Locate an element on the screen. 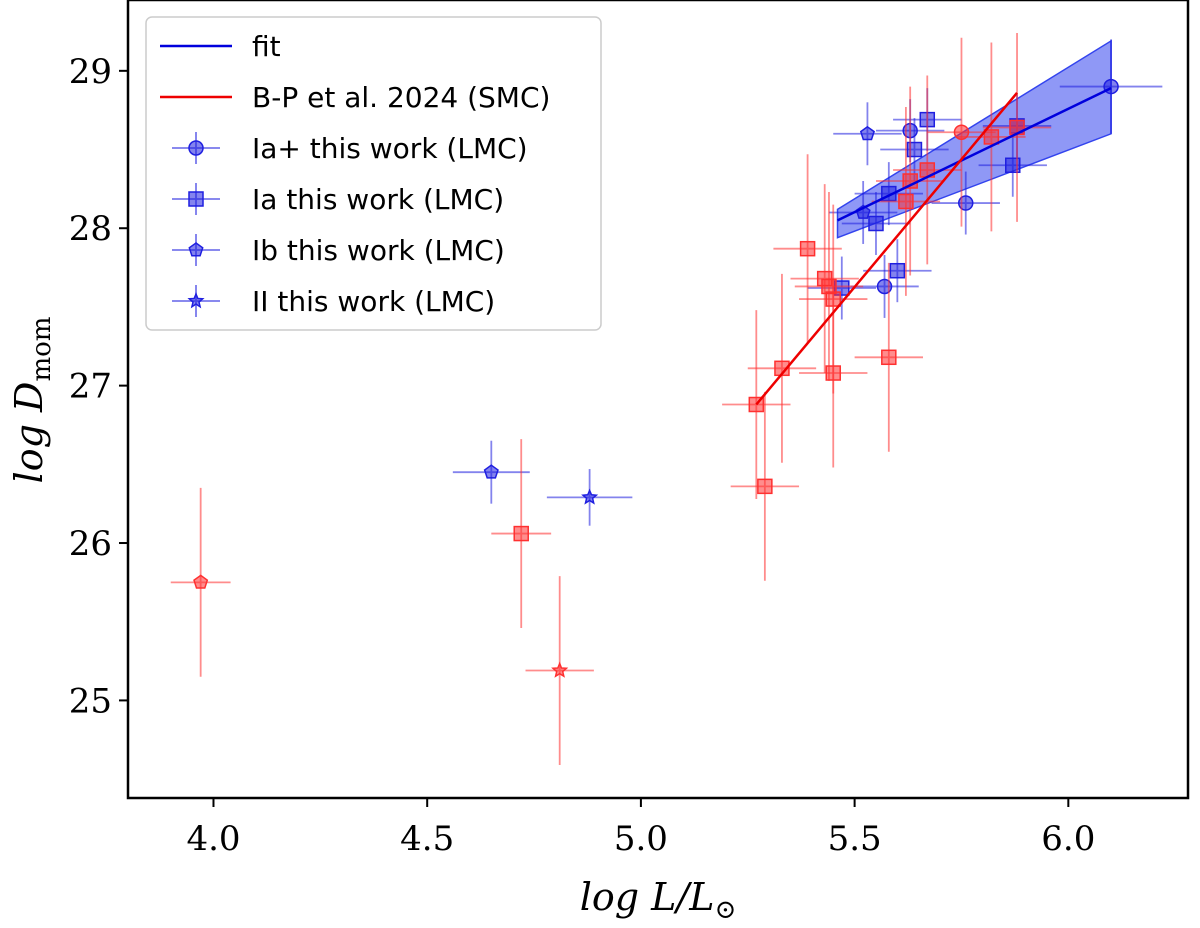  y-tick-label: 26 is located at coordinates (90, 544).